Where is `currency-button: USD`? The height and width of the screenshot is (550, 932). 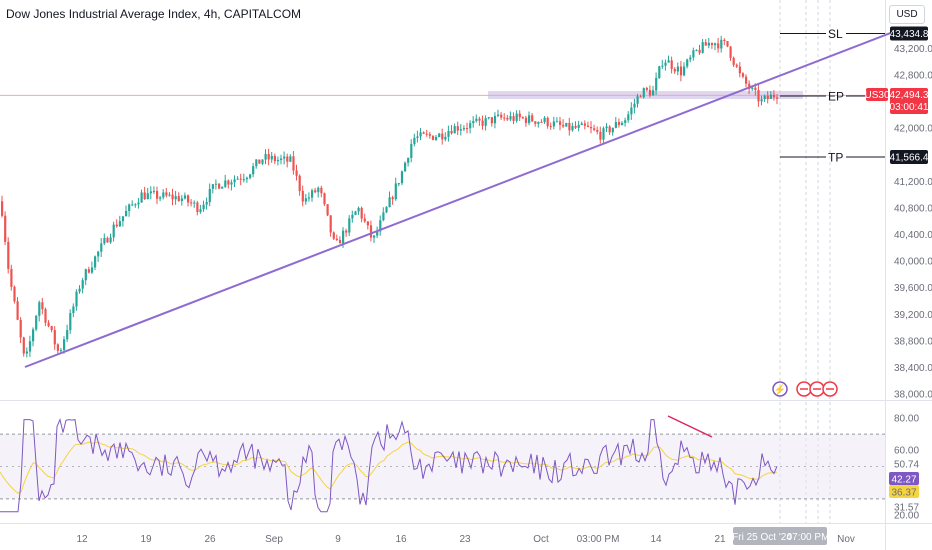 currency-button: USD is located at coordinates (907, 14).